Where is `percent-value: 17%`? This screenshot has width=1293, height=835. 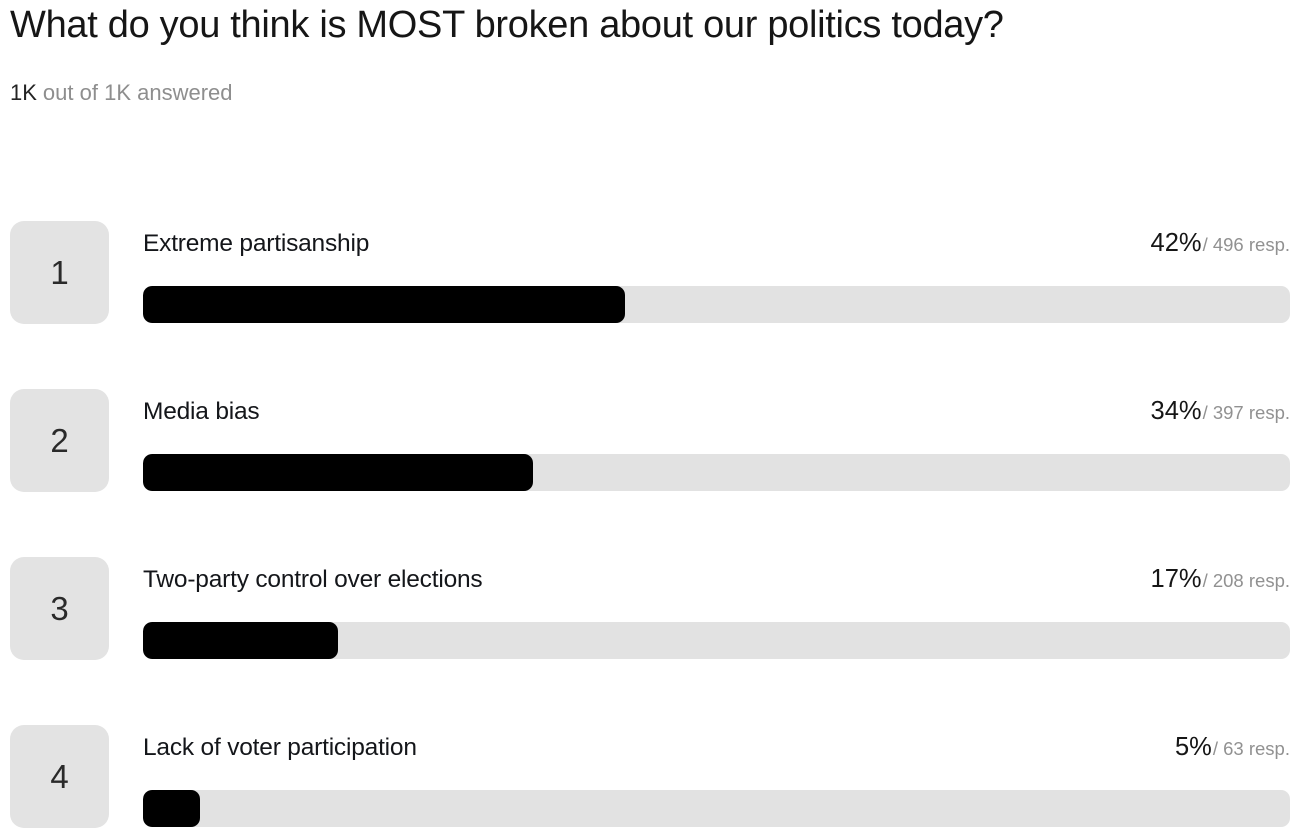
percent-value: 17% is located at coordinates (1176, 579).